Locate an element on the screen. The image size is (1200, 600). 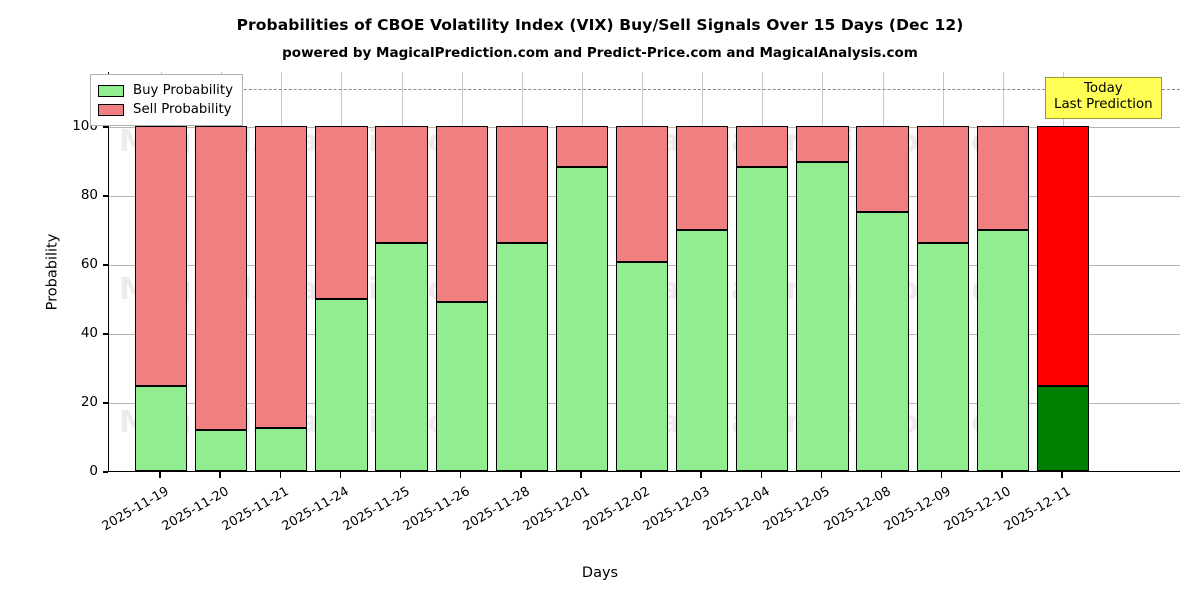
y-tick-label: 0 is located at coordinates (93, 471).